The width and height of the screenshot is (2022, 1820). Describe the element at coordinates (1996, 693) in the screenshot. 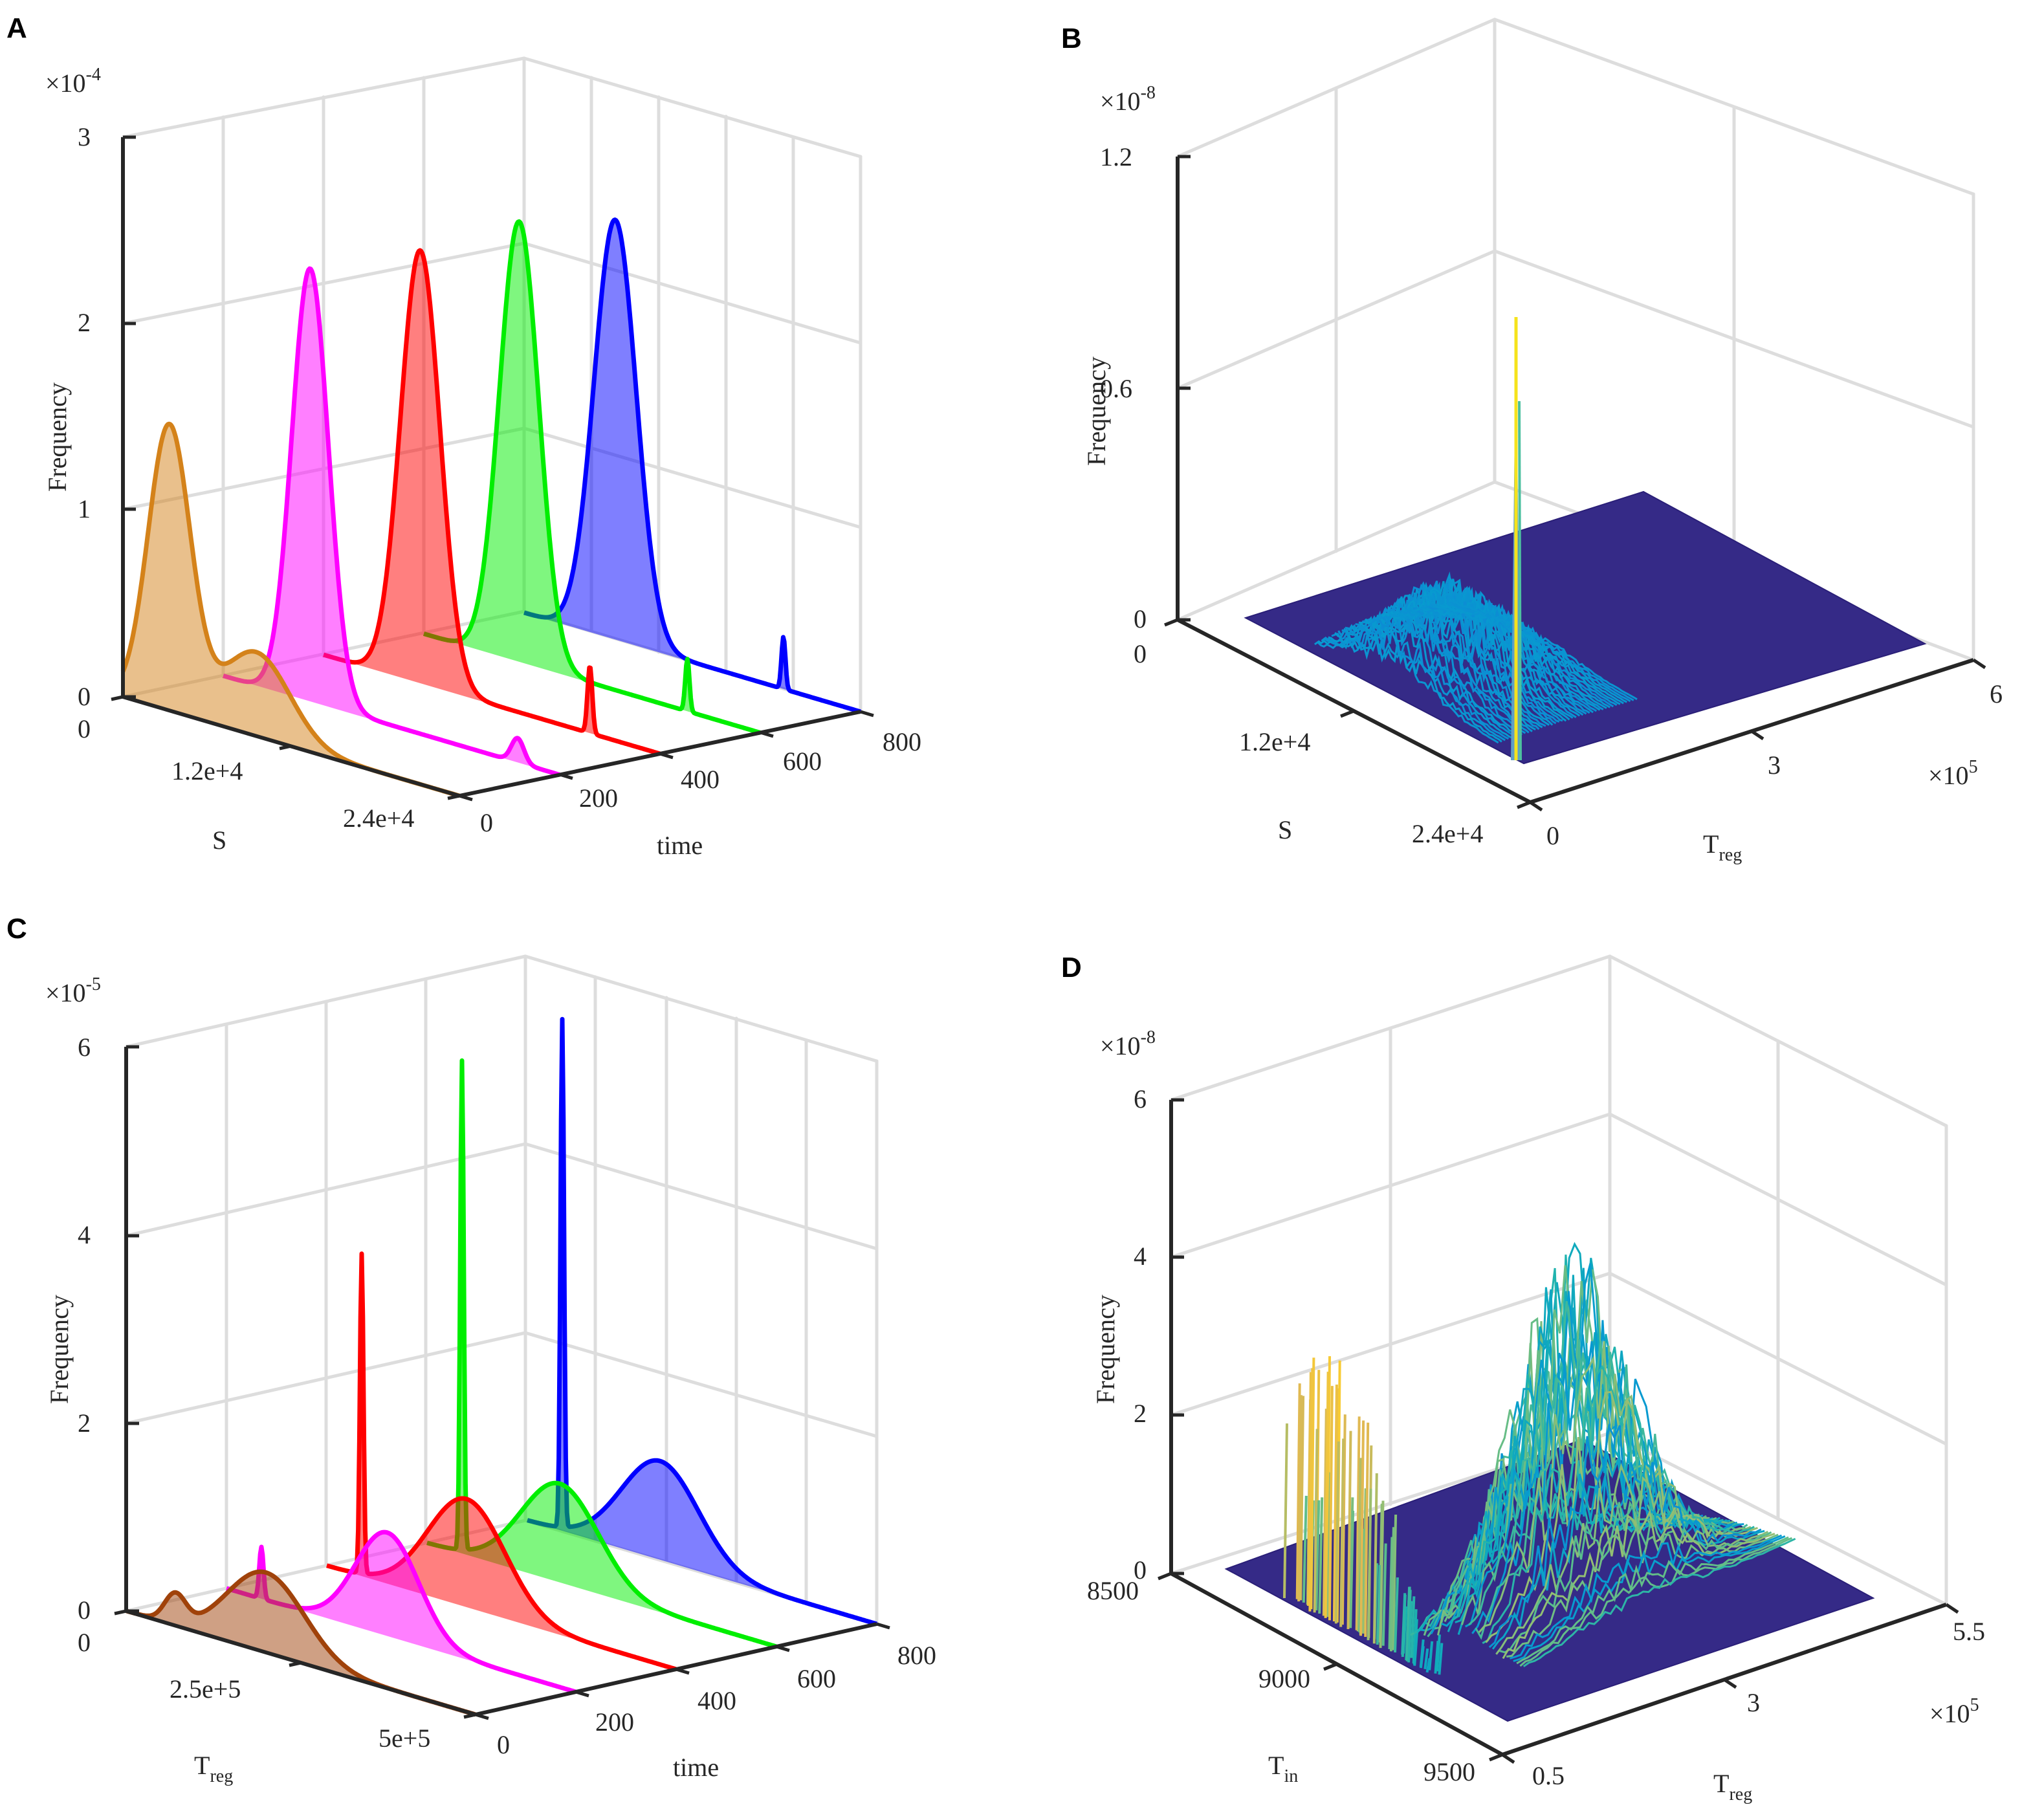

I see `panel-b-ytick-2: 6` at that location.